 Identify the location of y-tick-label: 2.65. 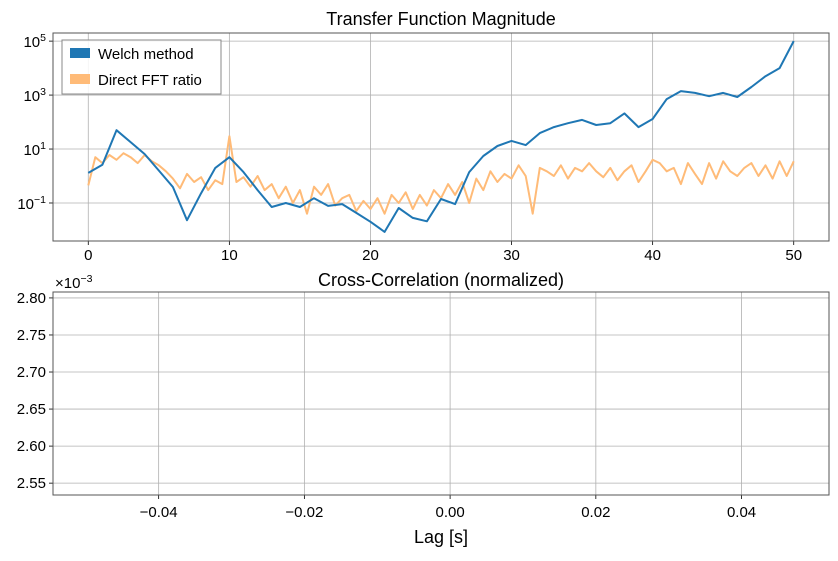
(31, 409).